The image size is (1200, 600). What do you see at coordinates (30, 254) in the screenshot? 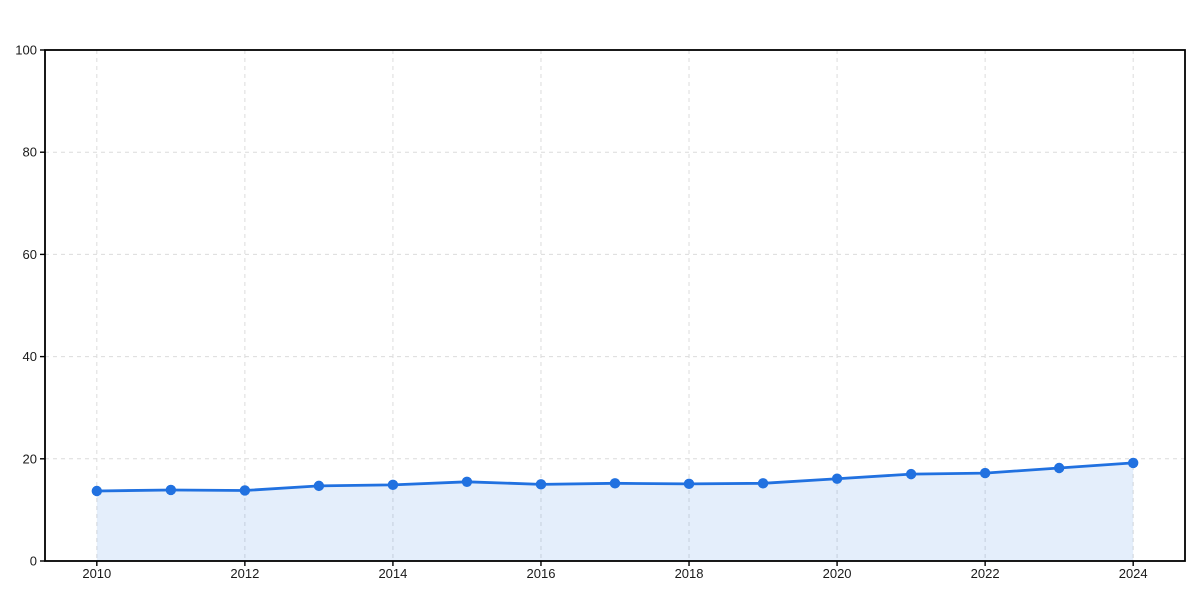
I see `y-tick-label-60: 60` at bounding box center [30, 254].